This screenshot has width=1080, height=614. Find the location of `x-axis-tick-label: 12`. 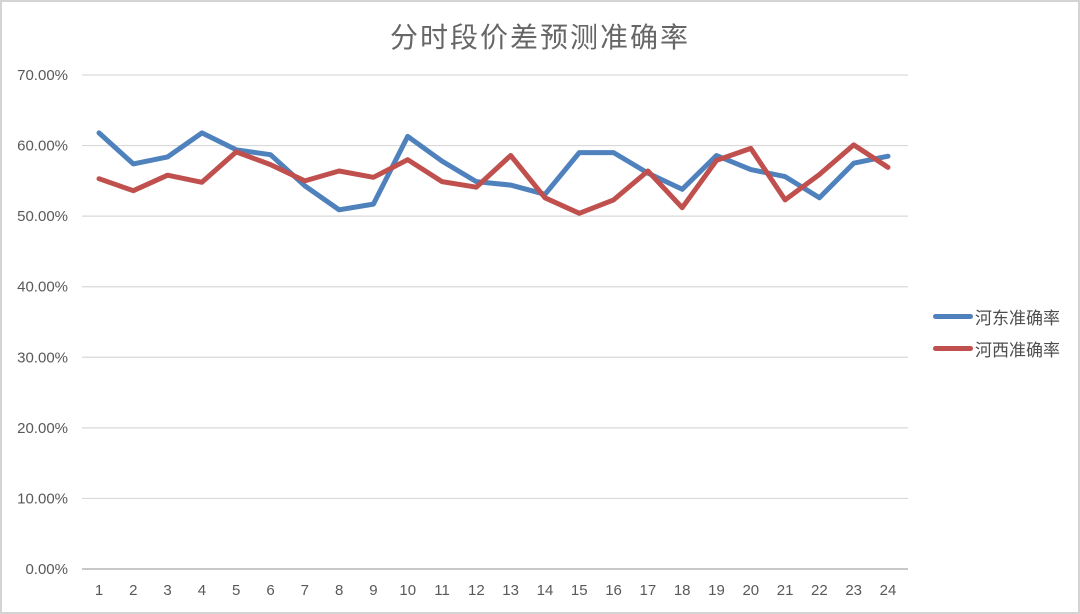

x-axis-tick-label: 12 is located at coordinates (476, 590).